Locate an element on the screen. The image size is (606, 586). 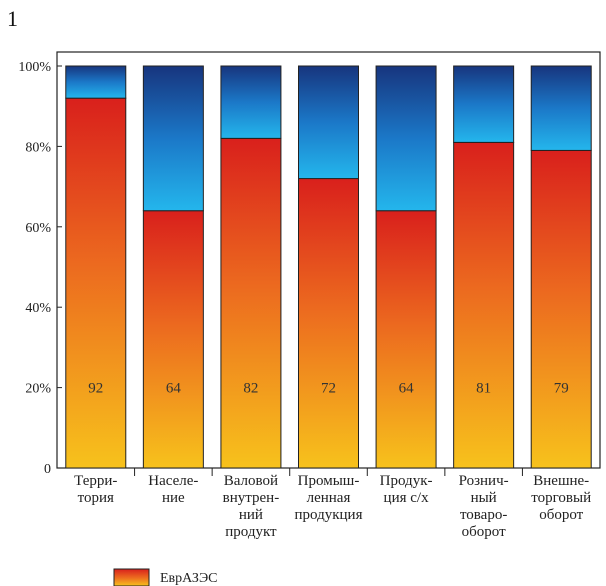
category-label: Продук-ция с/х is located at coordinates (406, 489).